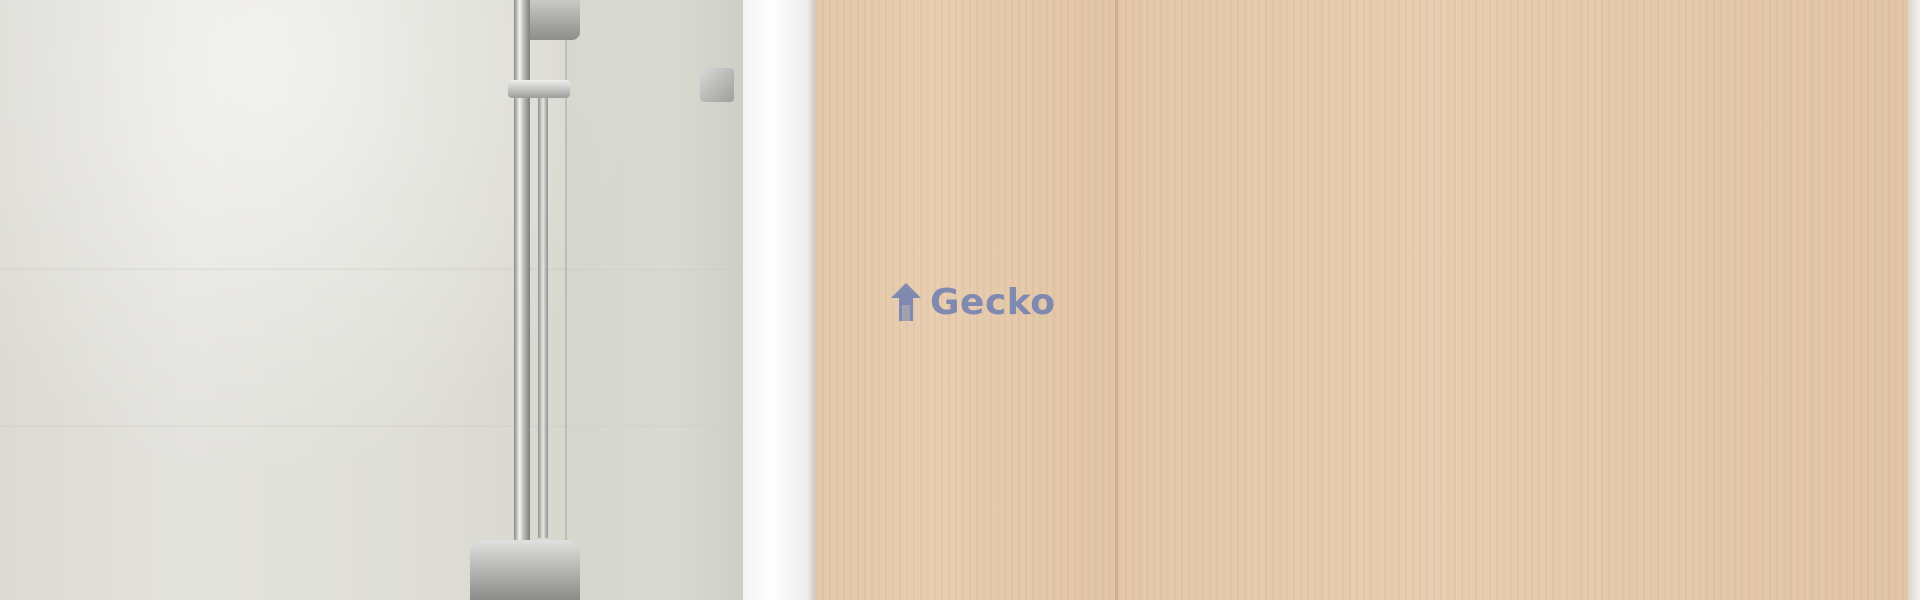  What do you see at coordinates (525, 570) in the screenshot?
I see `shower-mixer-valve` at bounding box center [525, 570].